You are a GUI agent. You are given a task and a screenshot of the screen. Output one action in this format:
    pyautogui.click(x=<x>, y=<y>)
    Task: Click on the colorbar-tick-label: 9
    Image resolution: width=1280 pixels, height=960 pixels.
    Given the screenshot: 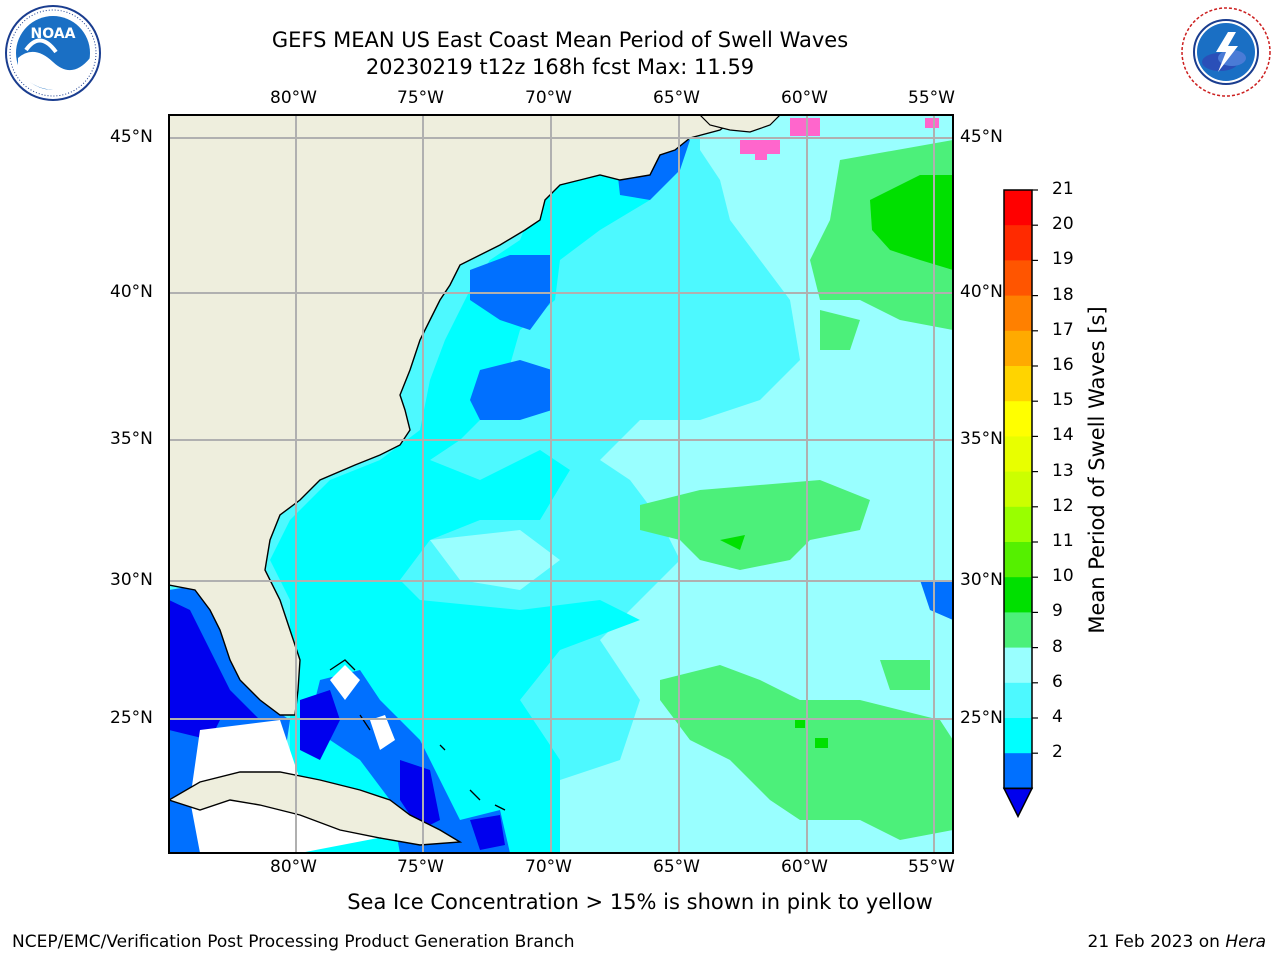 What is the action you would take?
    pyautogui.click(x=1057, y=611)
    